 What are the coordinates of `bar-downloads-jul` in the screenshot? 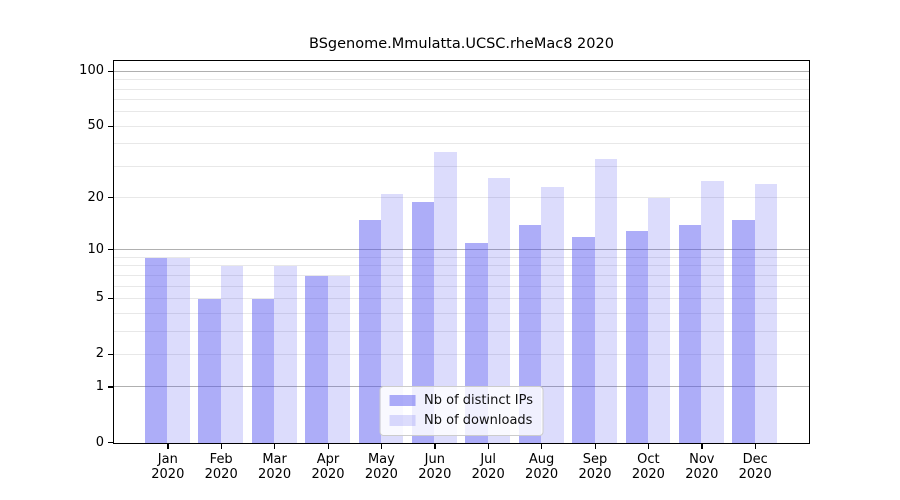 It's located at (499, 310).